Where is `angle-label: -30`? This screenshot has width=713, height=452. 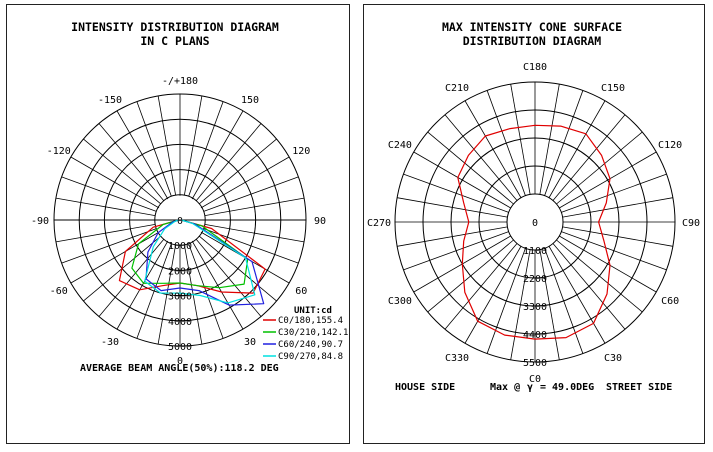 angle-label: -30 is located at coordinates (110, 342).